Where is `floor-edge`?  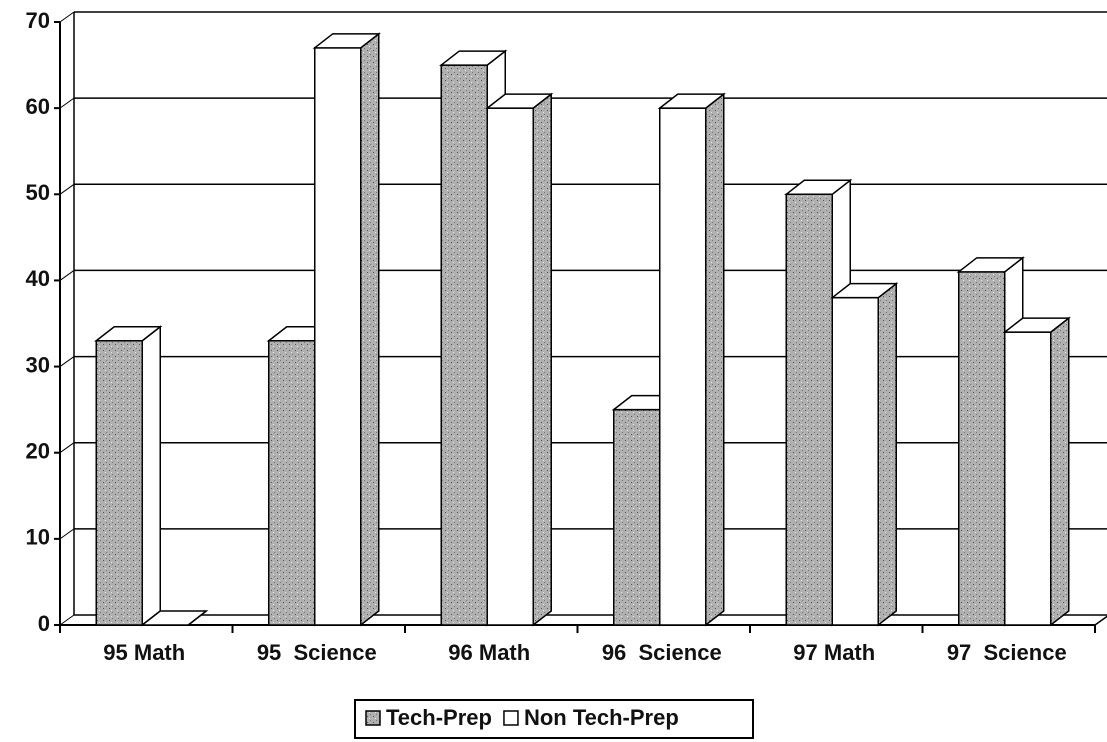 floor-edge is located at coordinates (1100, 620).